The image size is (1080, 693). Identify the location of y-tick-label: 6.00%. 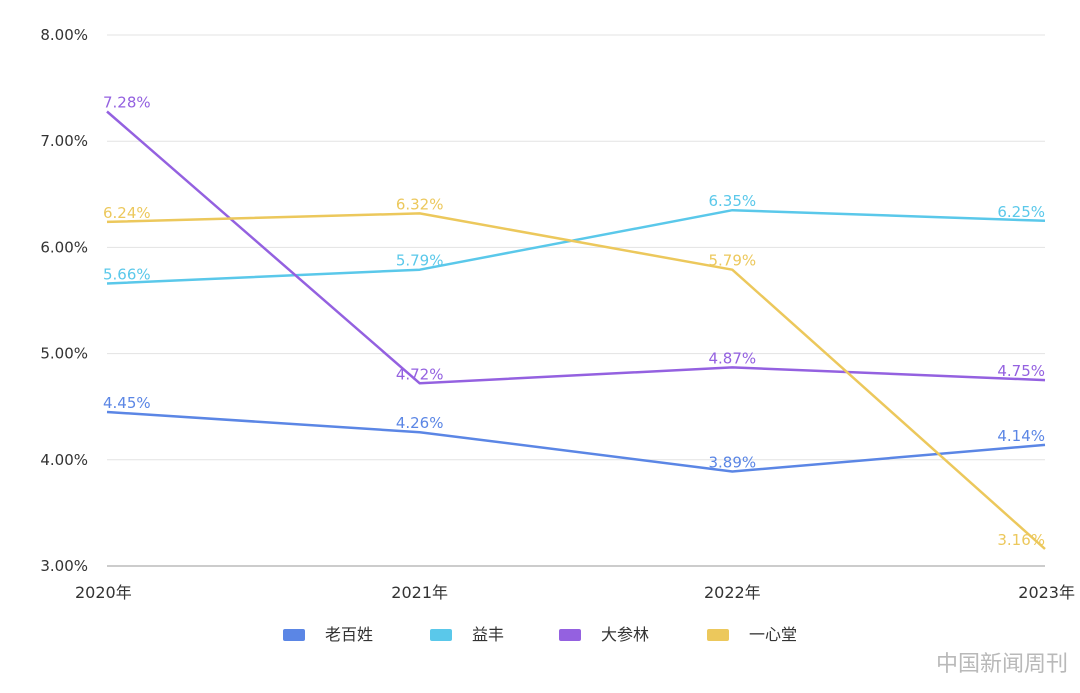
(64, 247).